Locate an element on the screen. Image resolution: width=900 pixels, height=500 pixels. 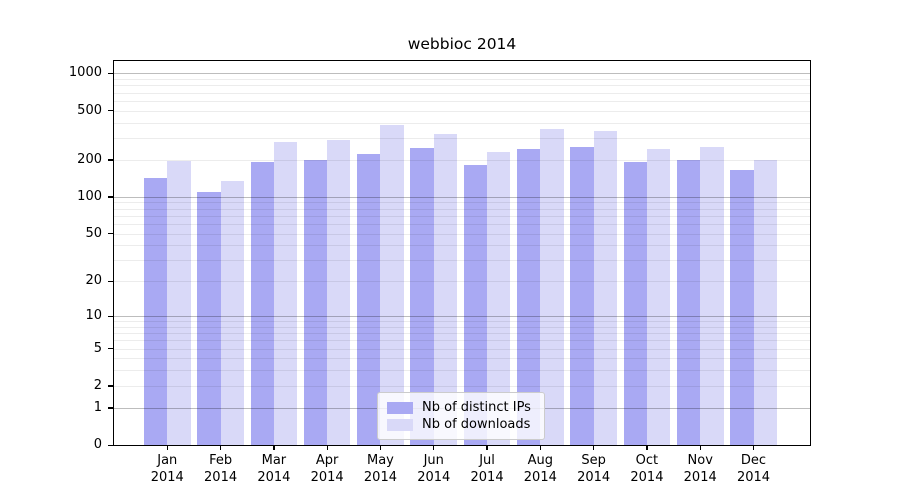
x-tick-label-jan: Jan 2014 is located at coordinates (167, 469).